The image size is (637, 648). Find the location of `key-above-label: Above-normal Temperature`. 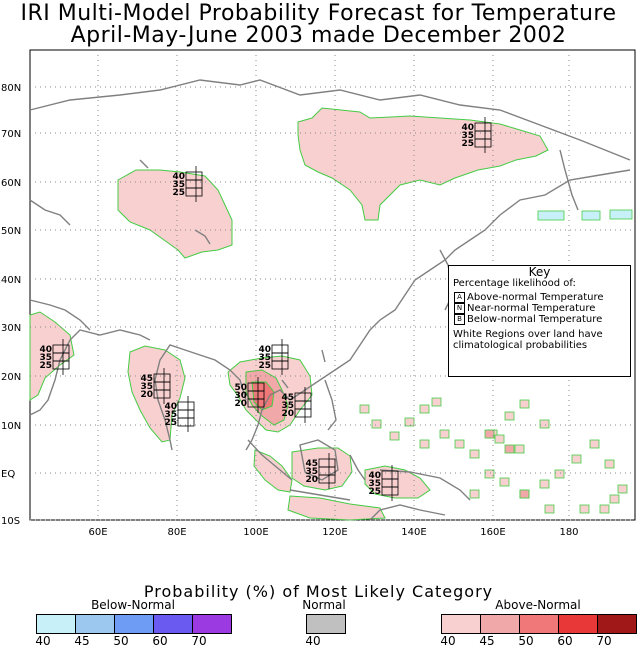

key-above-label: Above-normal Temperature is located at coordinates (535, 297).